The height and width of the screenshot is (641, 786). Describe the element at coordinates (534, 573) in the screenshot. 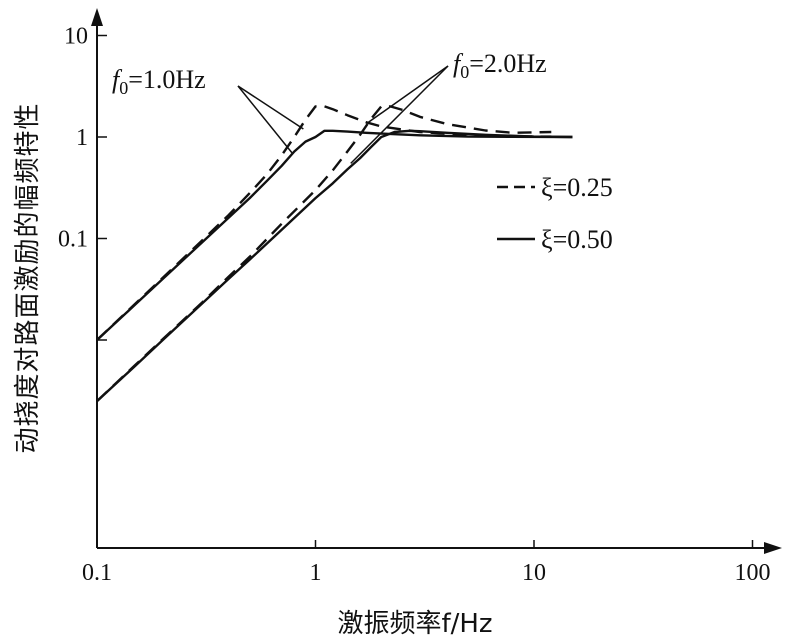

I see `x-tick-label: 10` at that location.